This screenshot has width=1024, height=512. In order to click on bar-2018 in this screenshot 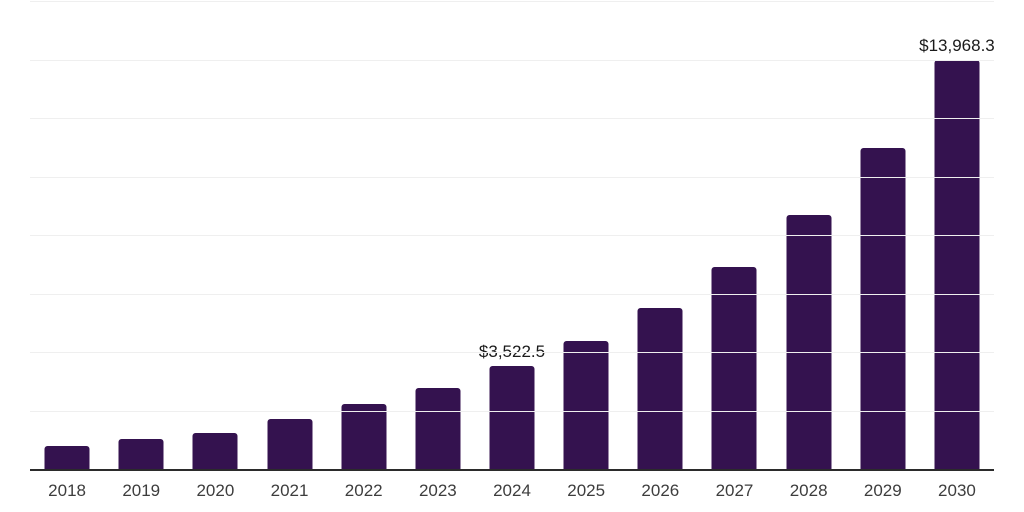, I will do `click(67, 457)`.